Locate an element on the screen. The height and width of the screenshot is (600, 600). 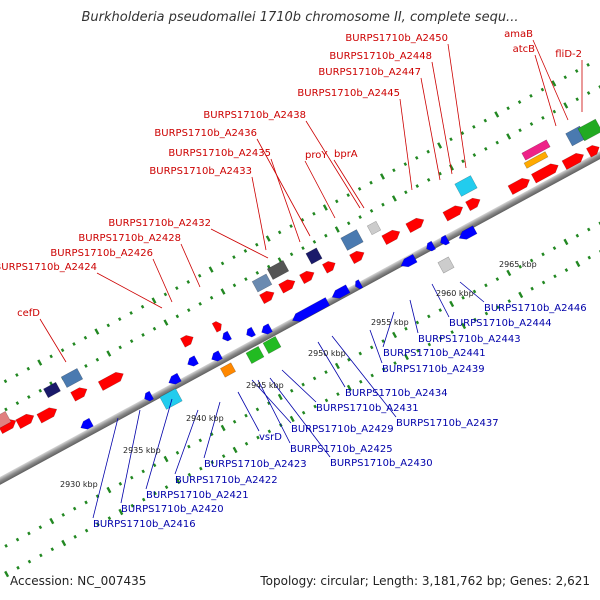
reverse-gene-label: vsrD is located at coordinates (270, 437).